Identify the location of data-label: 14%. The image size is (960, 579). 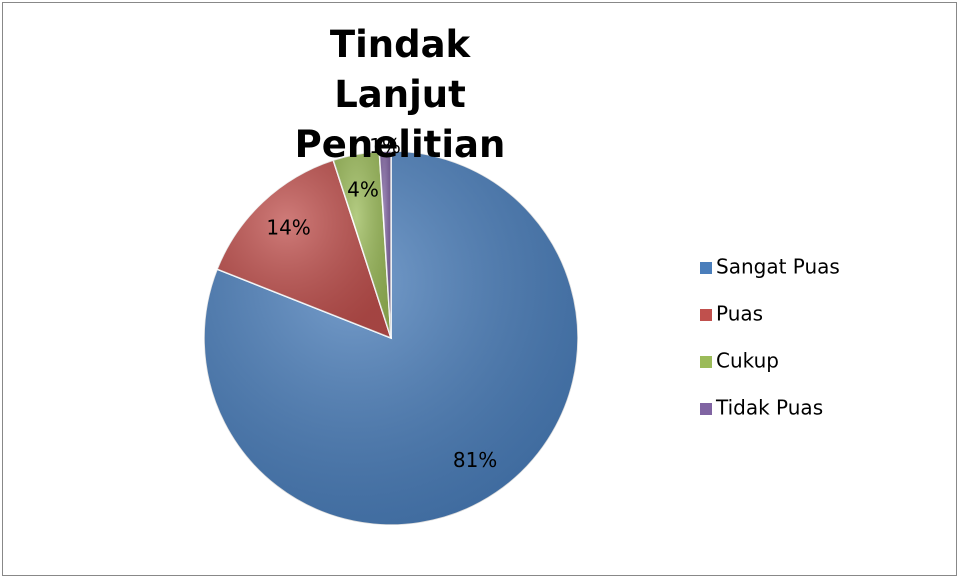
(288, 227).